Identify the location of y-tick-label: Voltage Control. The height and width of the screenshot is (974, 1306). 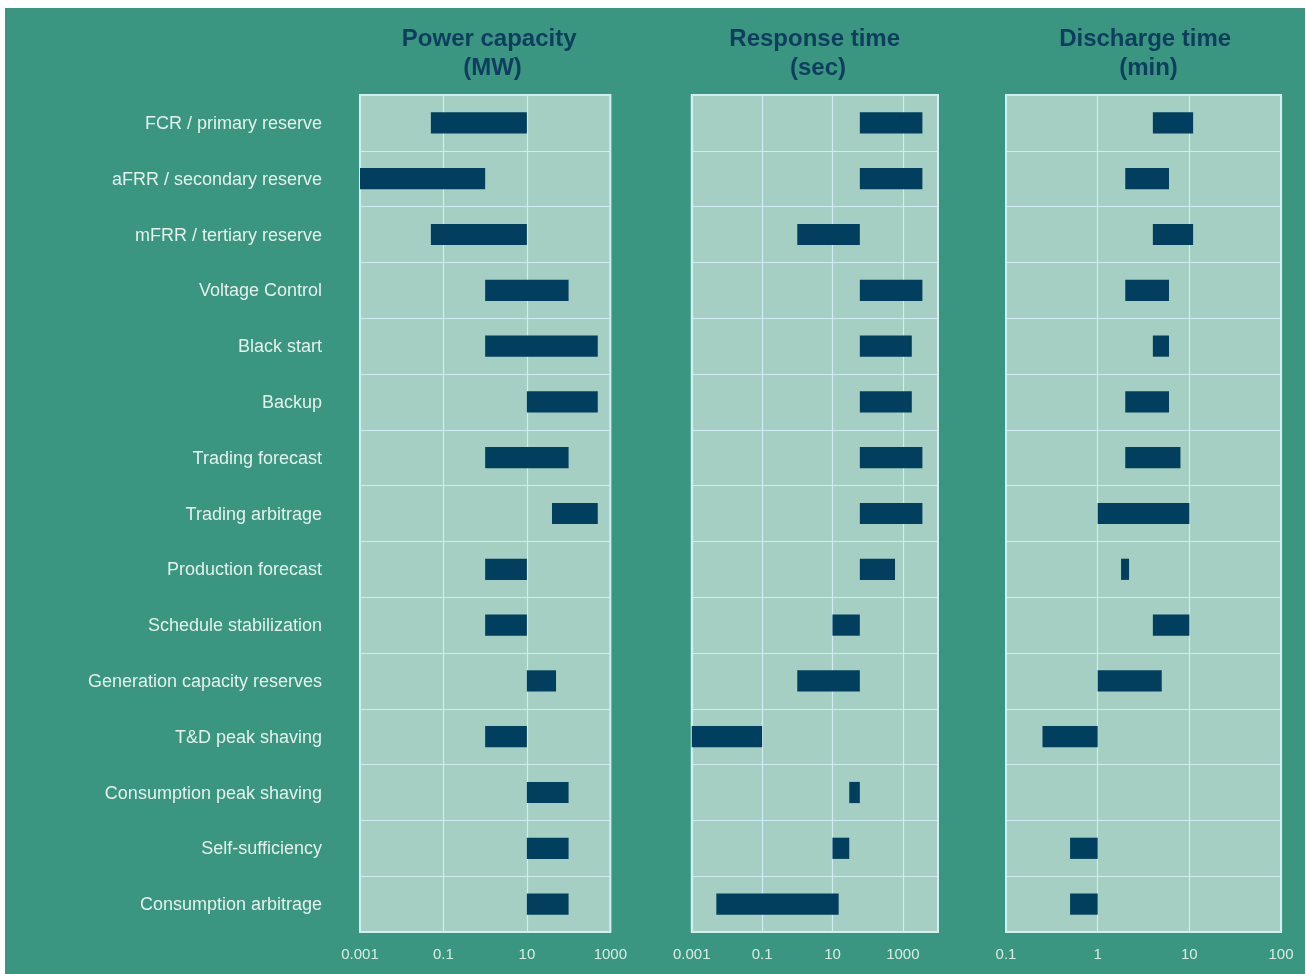
(260, 290).